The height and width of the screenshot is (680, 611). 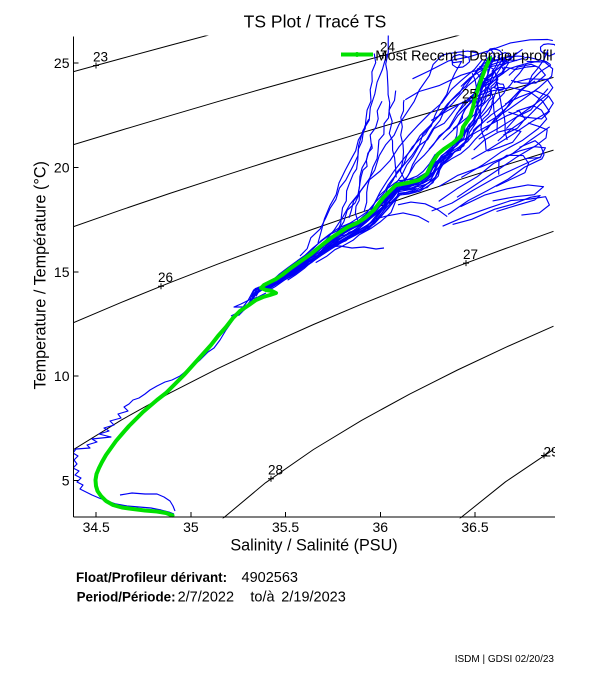 What do you see at coordinates (505, 659) in the screenshot?
I see `svg-text: ISDM | GDSI 02/20/23` at bounding box center [505, 659].